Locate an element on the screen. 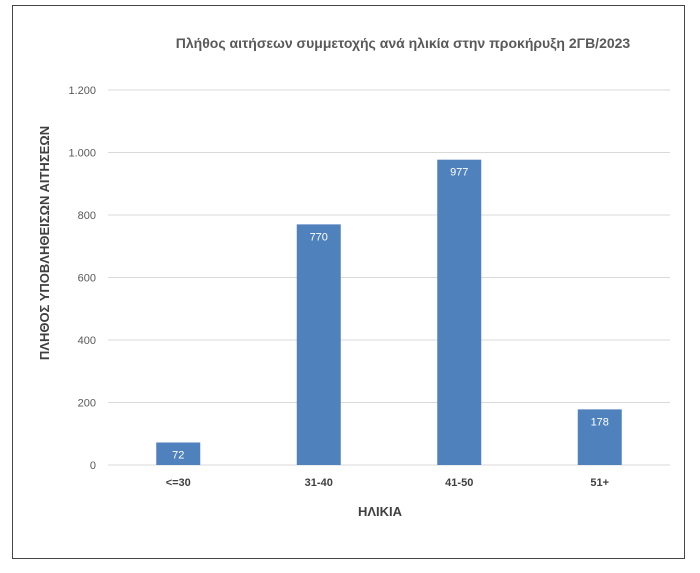 Image resolution: width=700 pixels, height=573 pixels. y-tick-label: 400 is located at coordinates (87, 341).